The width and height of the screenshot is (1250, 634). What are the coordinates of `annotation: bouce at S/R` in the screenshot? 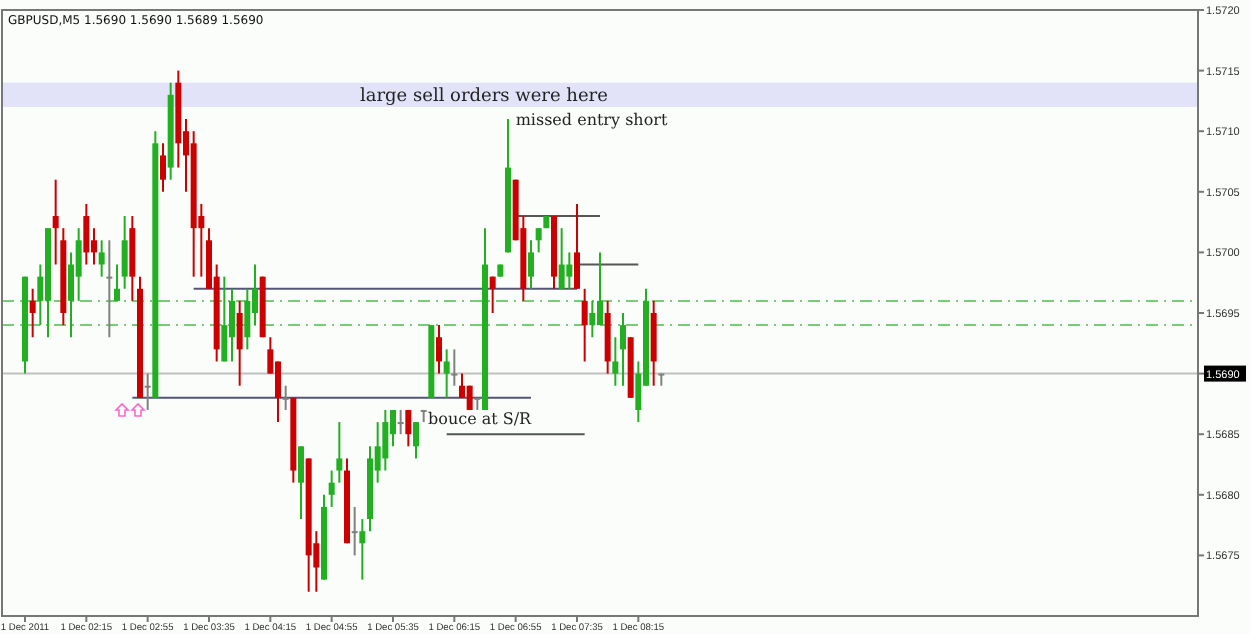 It's located at (481, 419).